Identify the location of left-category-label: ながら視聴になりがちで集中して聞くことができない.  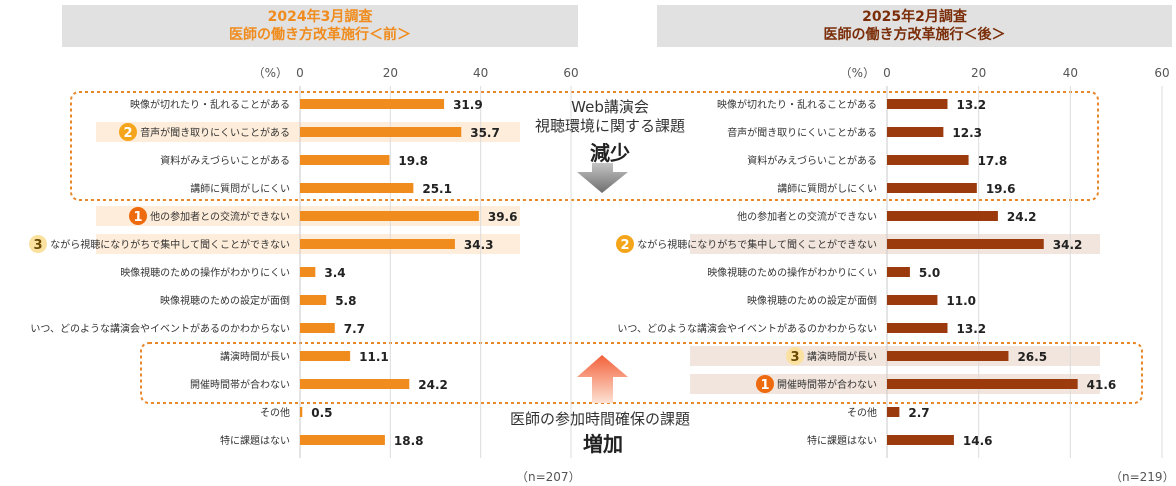
(170, 244).